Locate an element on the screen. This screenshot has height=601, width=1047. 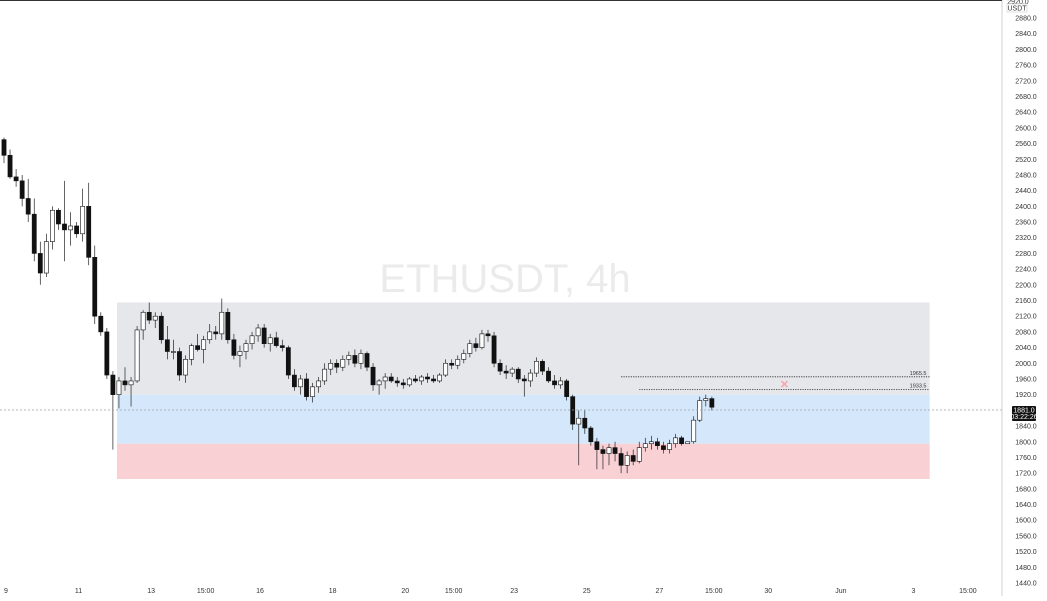
time-tick-label: 16 is located at coordinates (260, 591).